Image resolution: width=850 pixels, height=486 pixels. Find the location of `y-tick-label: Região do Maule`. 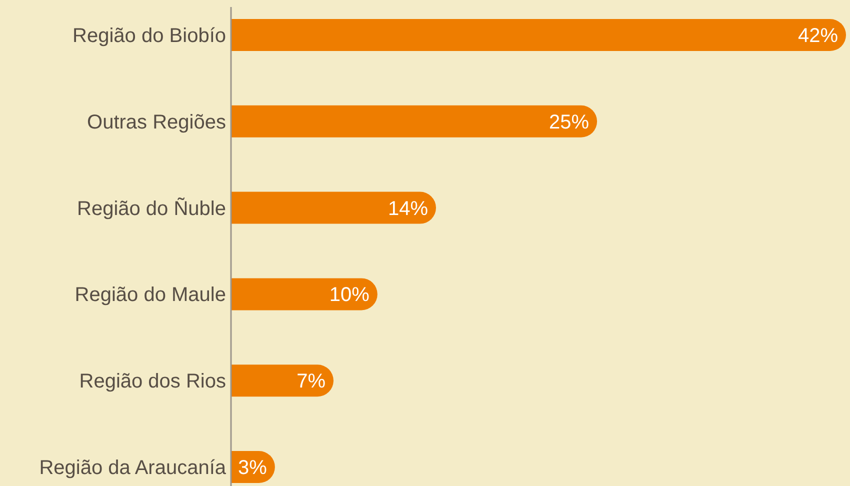

y-tick-label: Região do Maule is located at coordinates (150, 295).